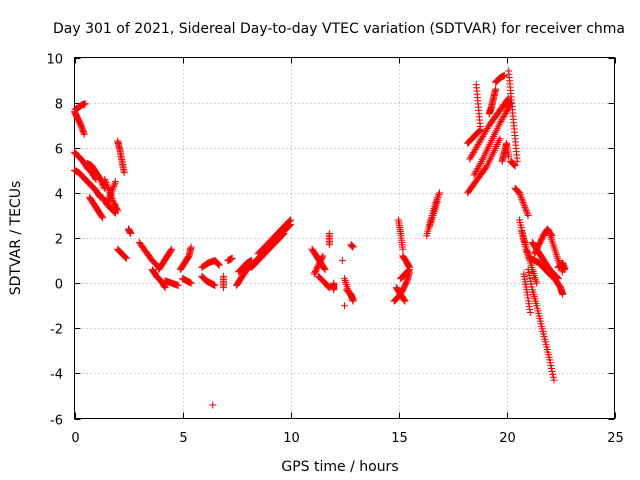  Describe the element at coordinates (56, 375) in the screenshot. I see `y-tick-label: -4` at that location.